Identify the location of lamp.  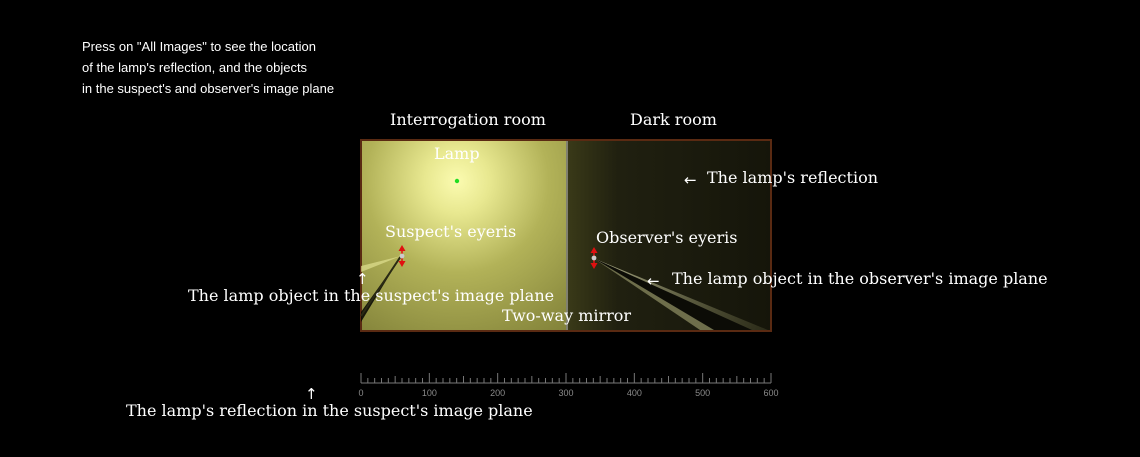
(457, 181).